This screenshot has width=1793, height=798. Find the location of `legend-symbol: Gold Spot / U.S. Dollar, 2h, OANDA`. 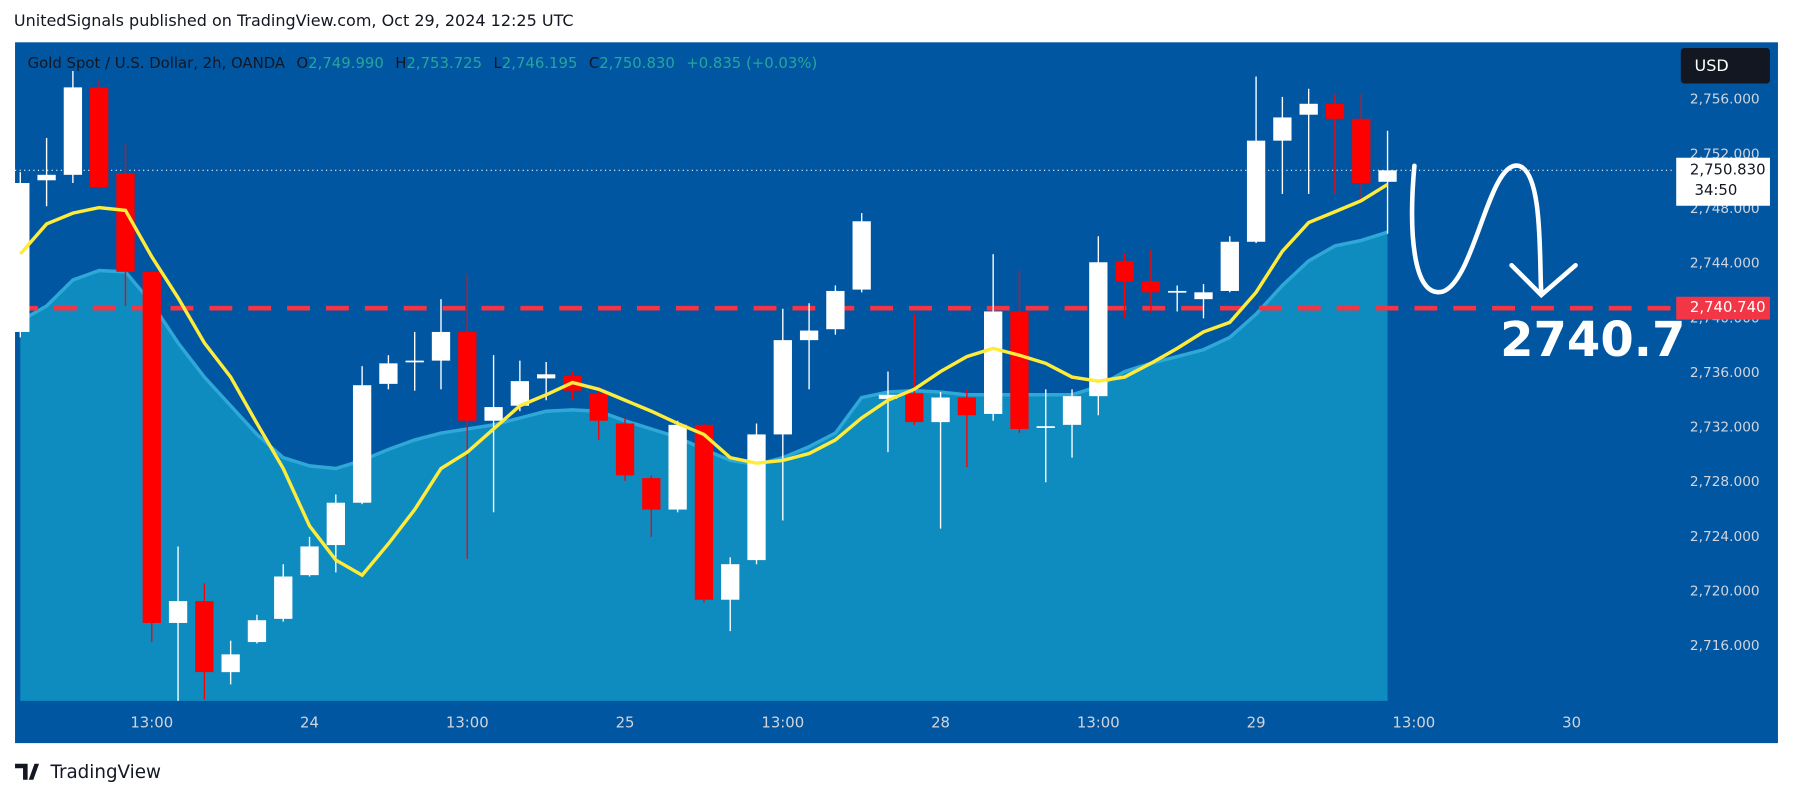

legend-symbol: Gold Spot / U.S. Dollar, 2h, OANDA is located at coordinates (157, 63).